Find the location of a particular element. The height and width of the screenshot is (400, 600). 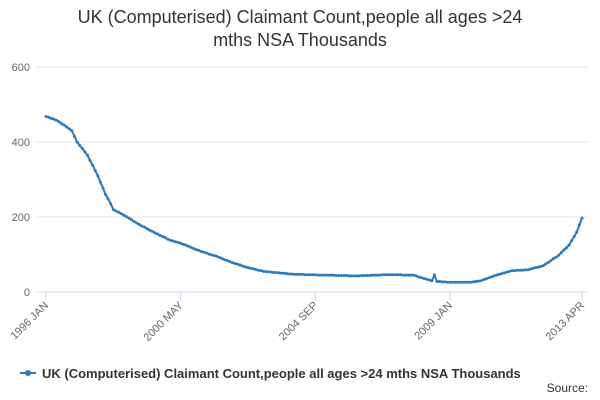

y-tick-label: 400 is located at coordinates (21, 143).